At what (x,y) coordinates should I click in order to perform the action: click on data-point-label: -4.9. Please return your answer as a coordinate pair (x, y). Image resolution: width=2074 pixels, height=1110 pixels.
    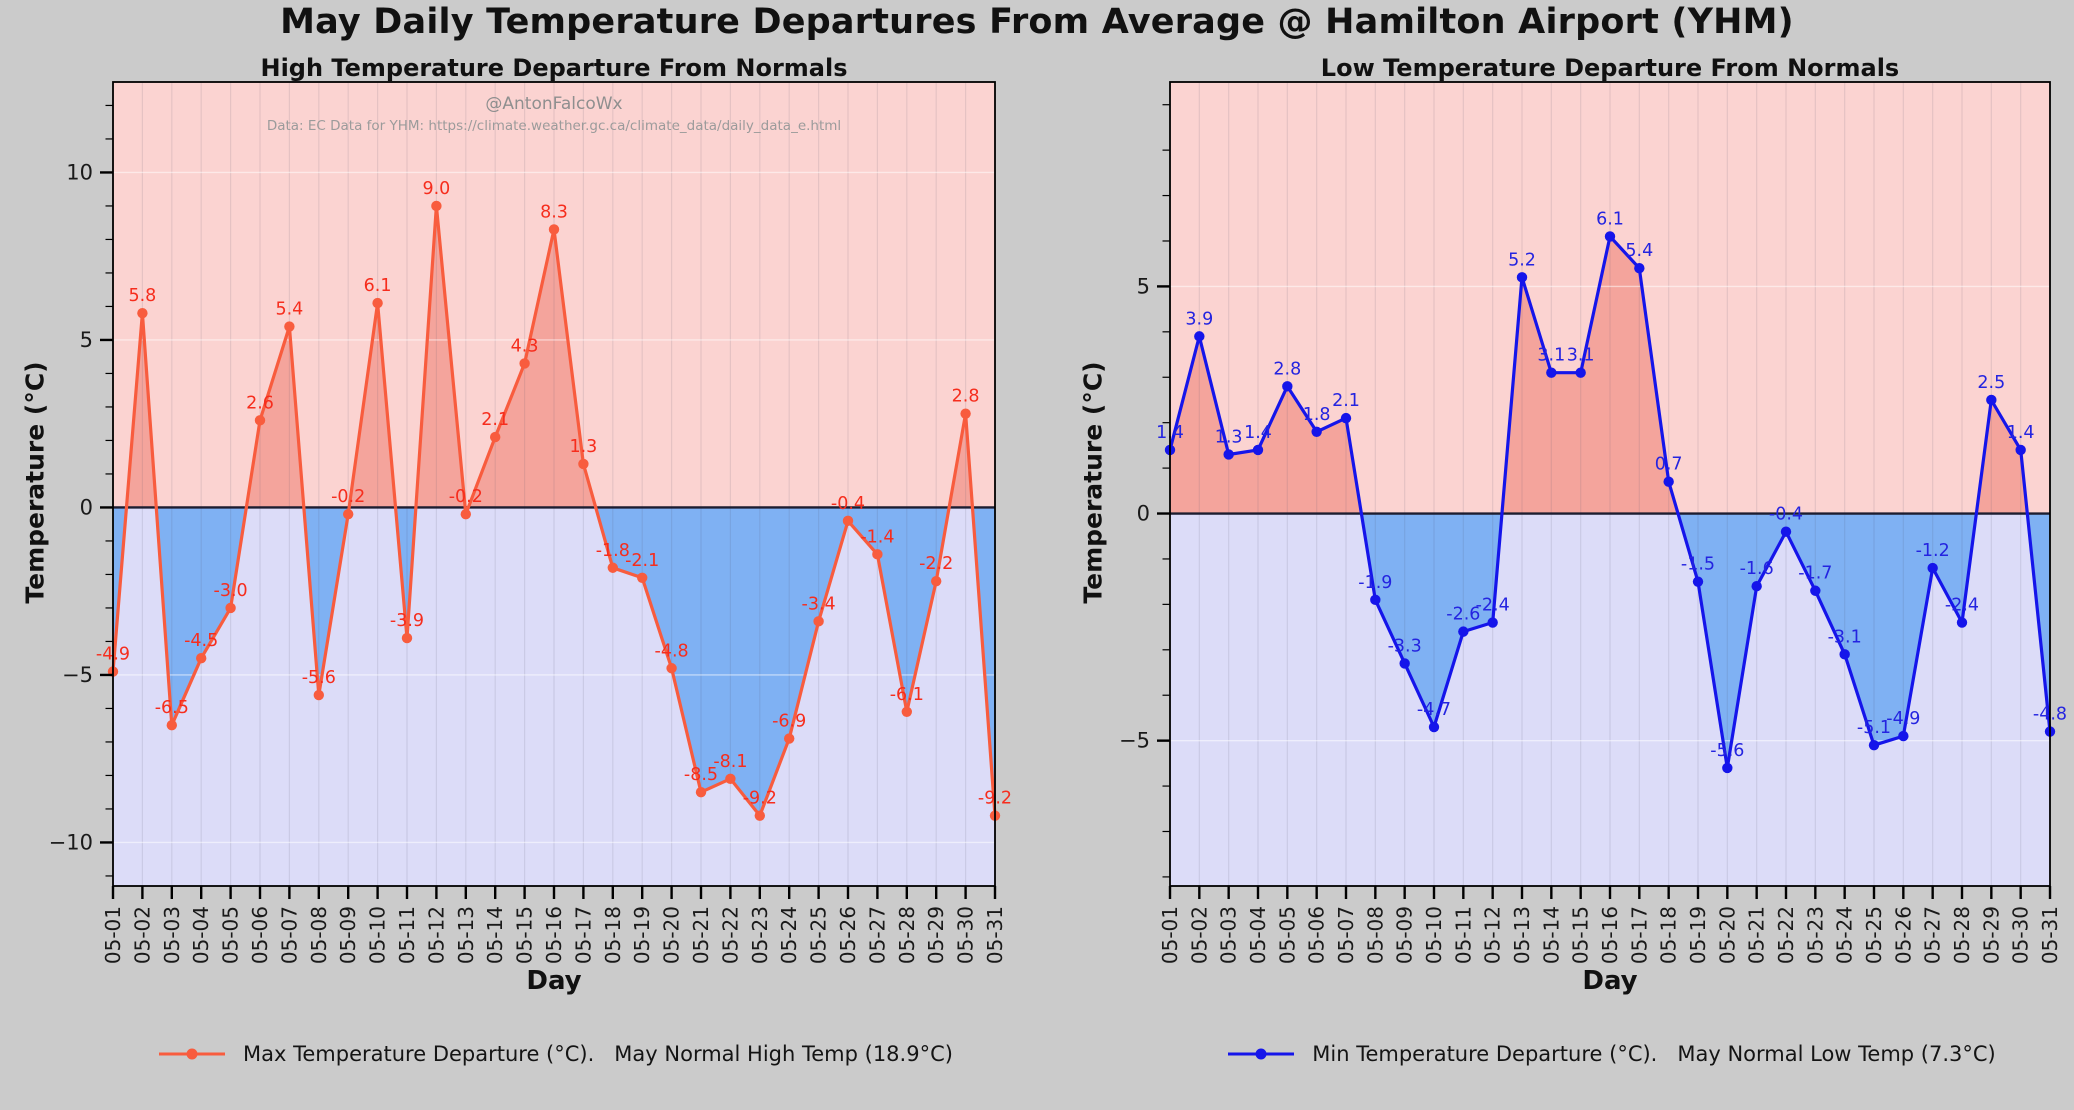
    Looking at the image, I should click on (1903, 719).